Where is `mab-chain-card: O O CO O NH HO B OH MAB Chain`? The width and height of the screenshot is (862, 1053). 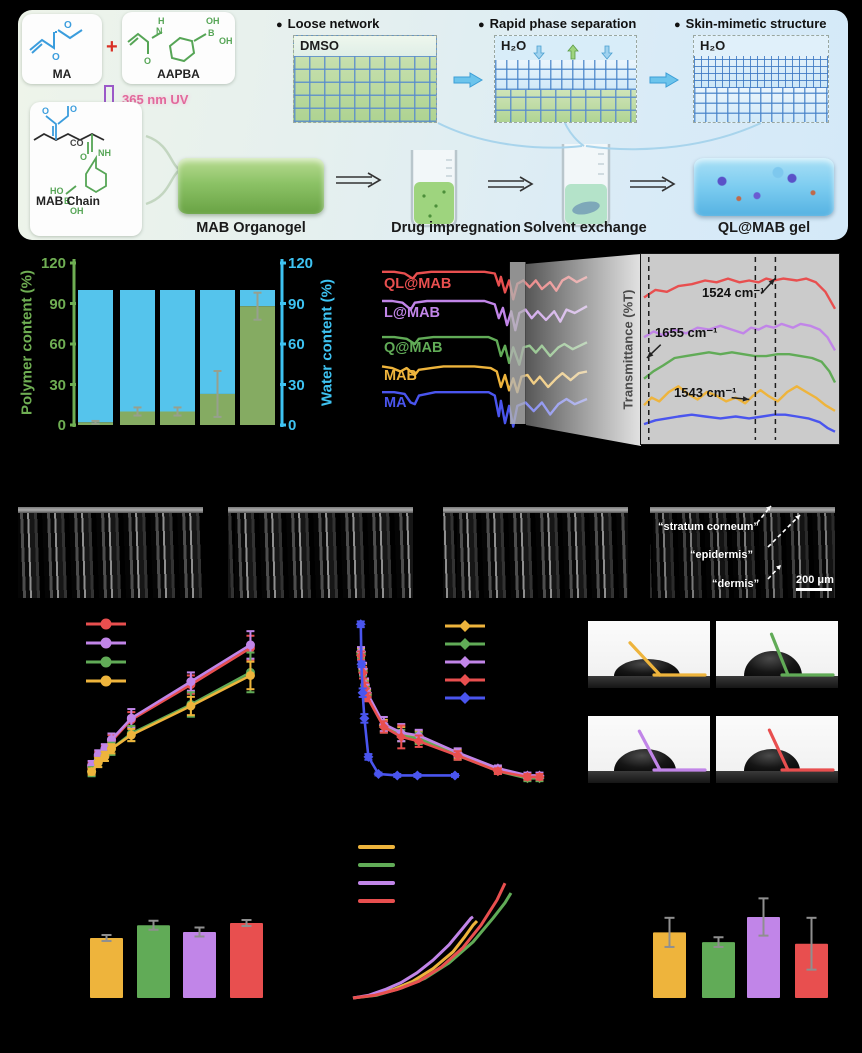 mab-chain-card: O O CO O NH HO B OH MAB Chain is located at coordinates (86, 169).